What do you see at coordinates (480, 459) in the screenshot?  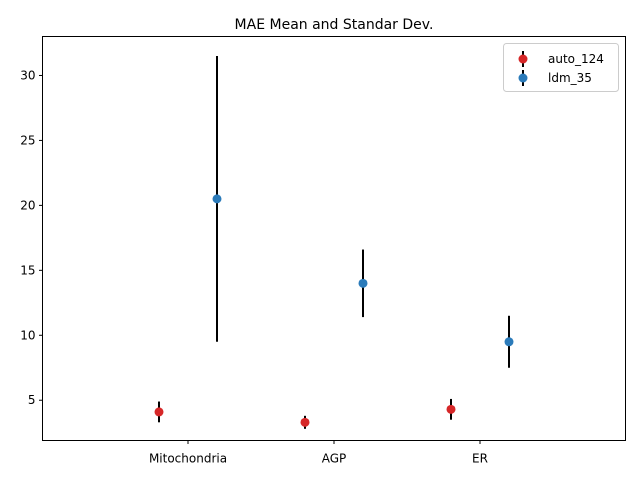 I see `x-tick-label: ER` at bounding box center [480, 459].